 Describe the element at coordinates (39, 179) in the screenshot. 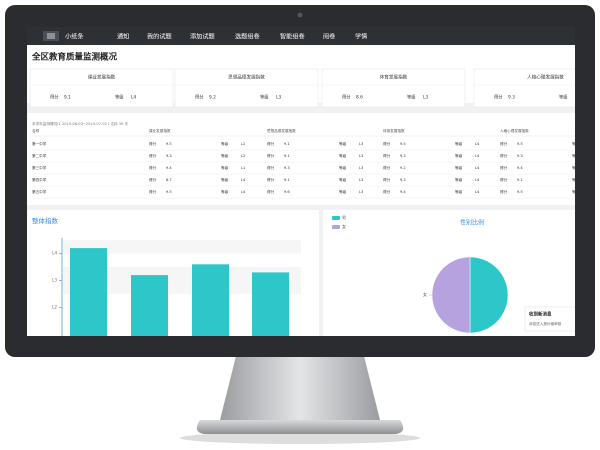

I see `school-name: 第四中学` at that location.